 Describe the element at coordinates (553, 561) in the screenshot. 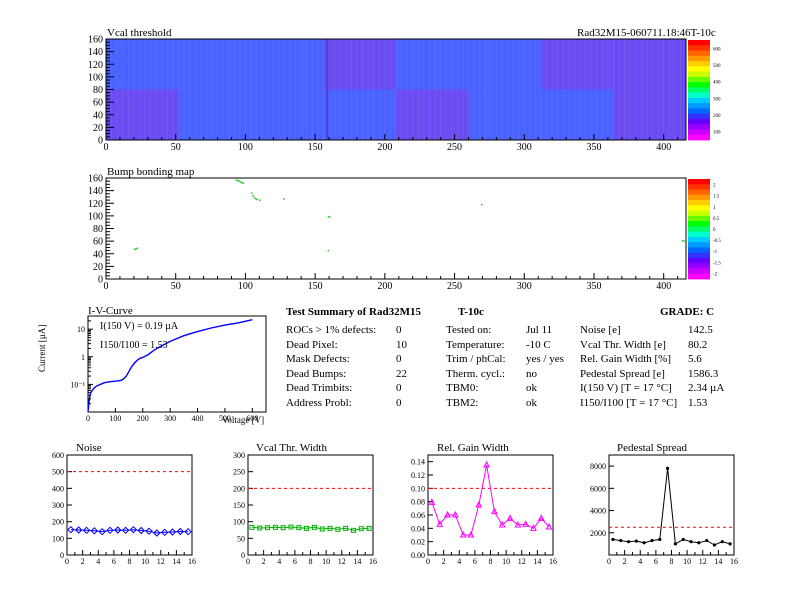

I see `rel_gain-x-tick-label: 16` at that location.